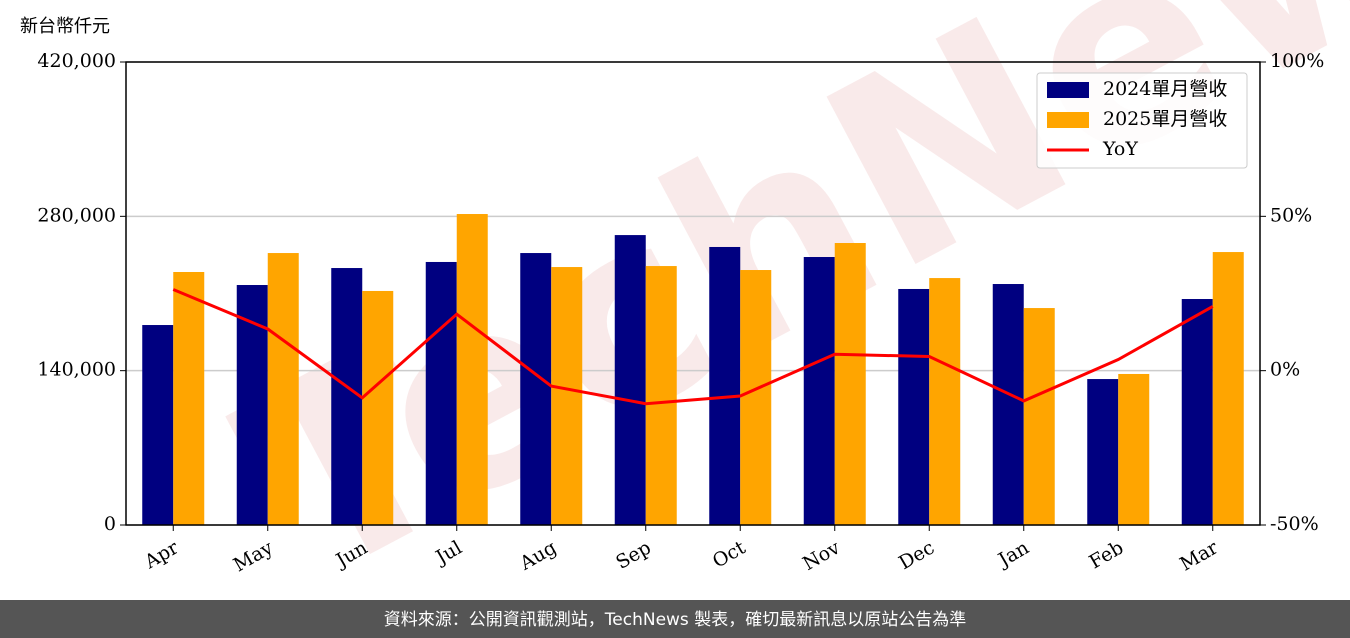 This screenshot has height=638, width=1350. Describe the element at coordinates (729, 554) in the screenshot. I see `x-tick-label: Oct` at that location.